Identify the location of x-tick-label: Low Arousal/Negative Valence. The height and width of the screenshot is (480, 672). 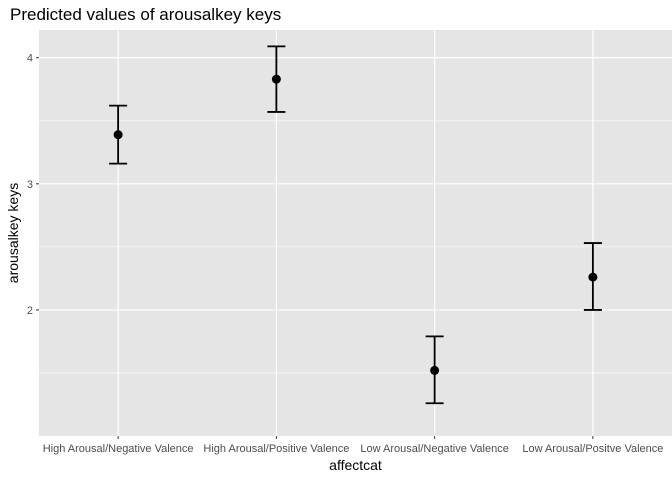
(434, 449).